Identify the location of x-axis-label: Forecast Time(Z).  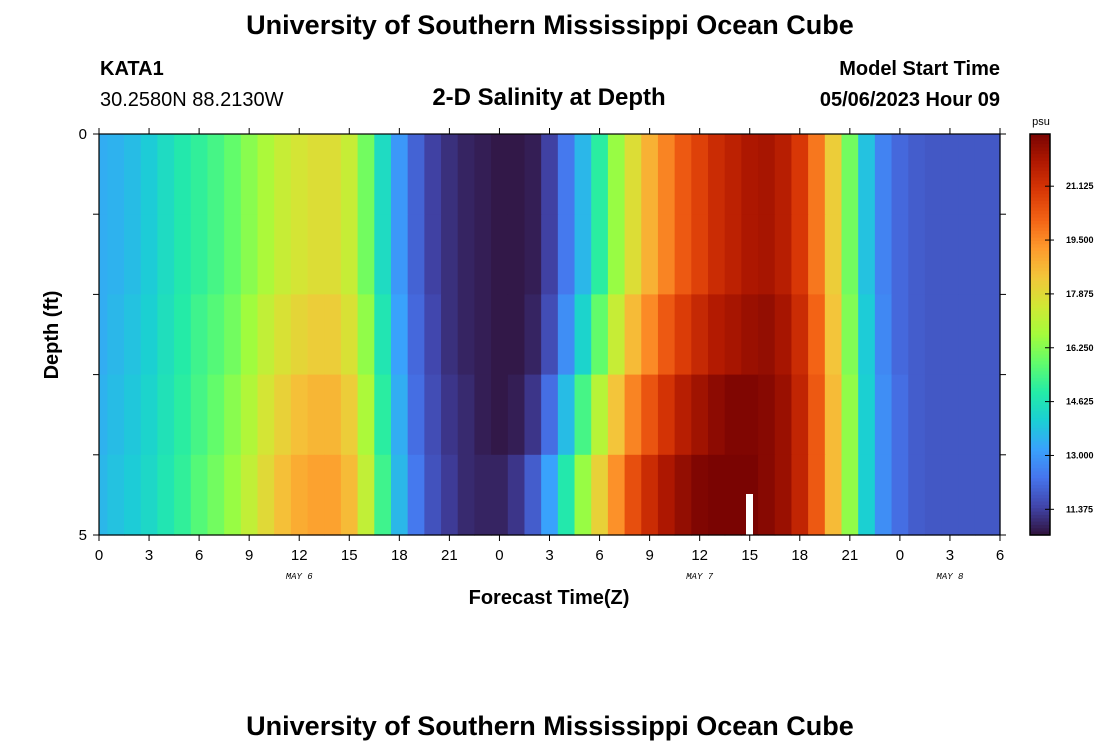
(549, 598).